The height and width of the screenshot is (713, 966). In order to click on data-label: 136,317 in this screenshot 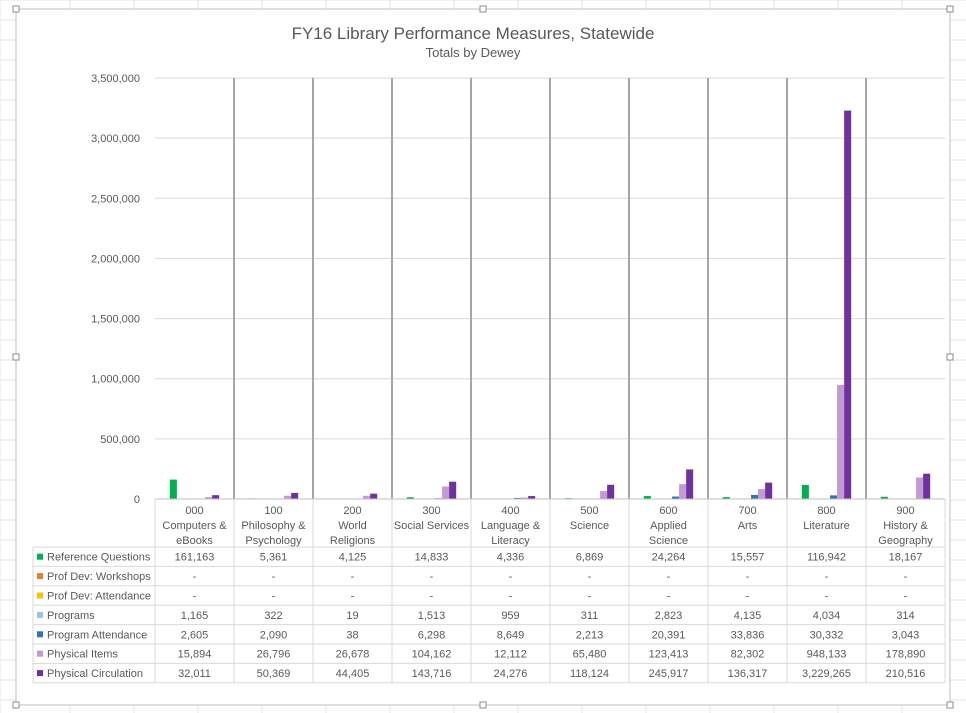, I will do `click(748, 674)`.